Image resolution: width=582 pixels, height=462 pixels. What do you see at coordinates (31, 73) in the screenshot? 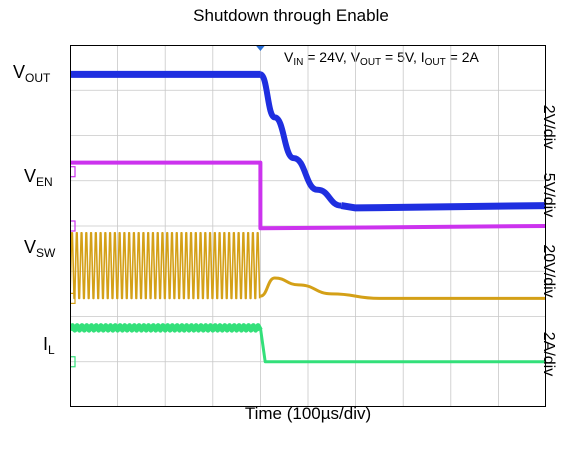
I see `channel-label-vout: VOUT` at bounding box center [31, 73].